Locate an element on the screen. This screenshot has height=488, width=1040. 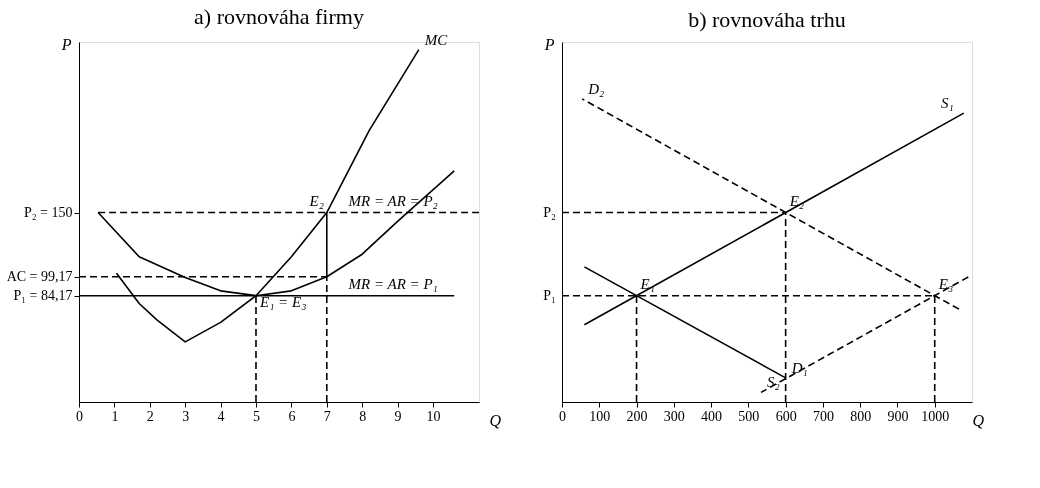
chart-title: a) rovnováha firmy is located at coordinates (279, 16).